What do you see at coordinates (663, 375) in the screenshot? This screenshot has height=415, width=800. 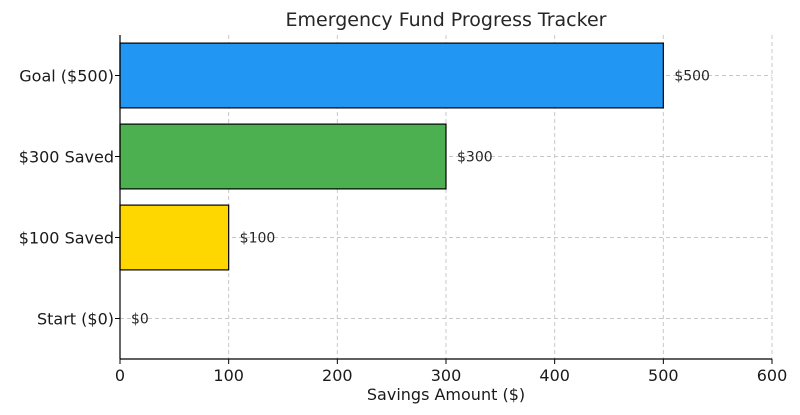 I see `x-tick-label: 500` at bounding box center [663, 375].